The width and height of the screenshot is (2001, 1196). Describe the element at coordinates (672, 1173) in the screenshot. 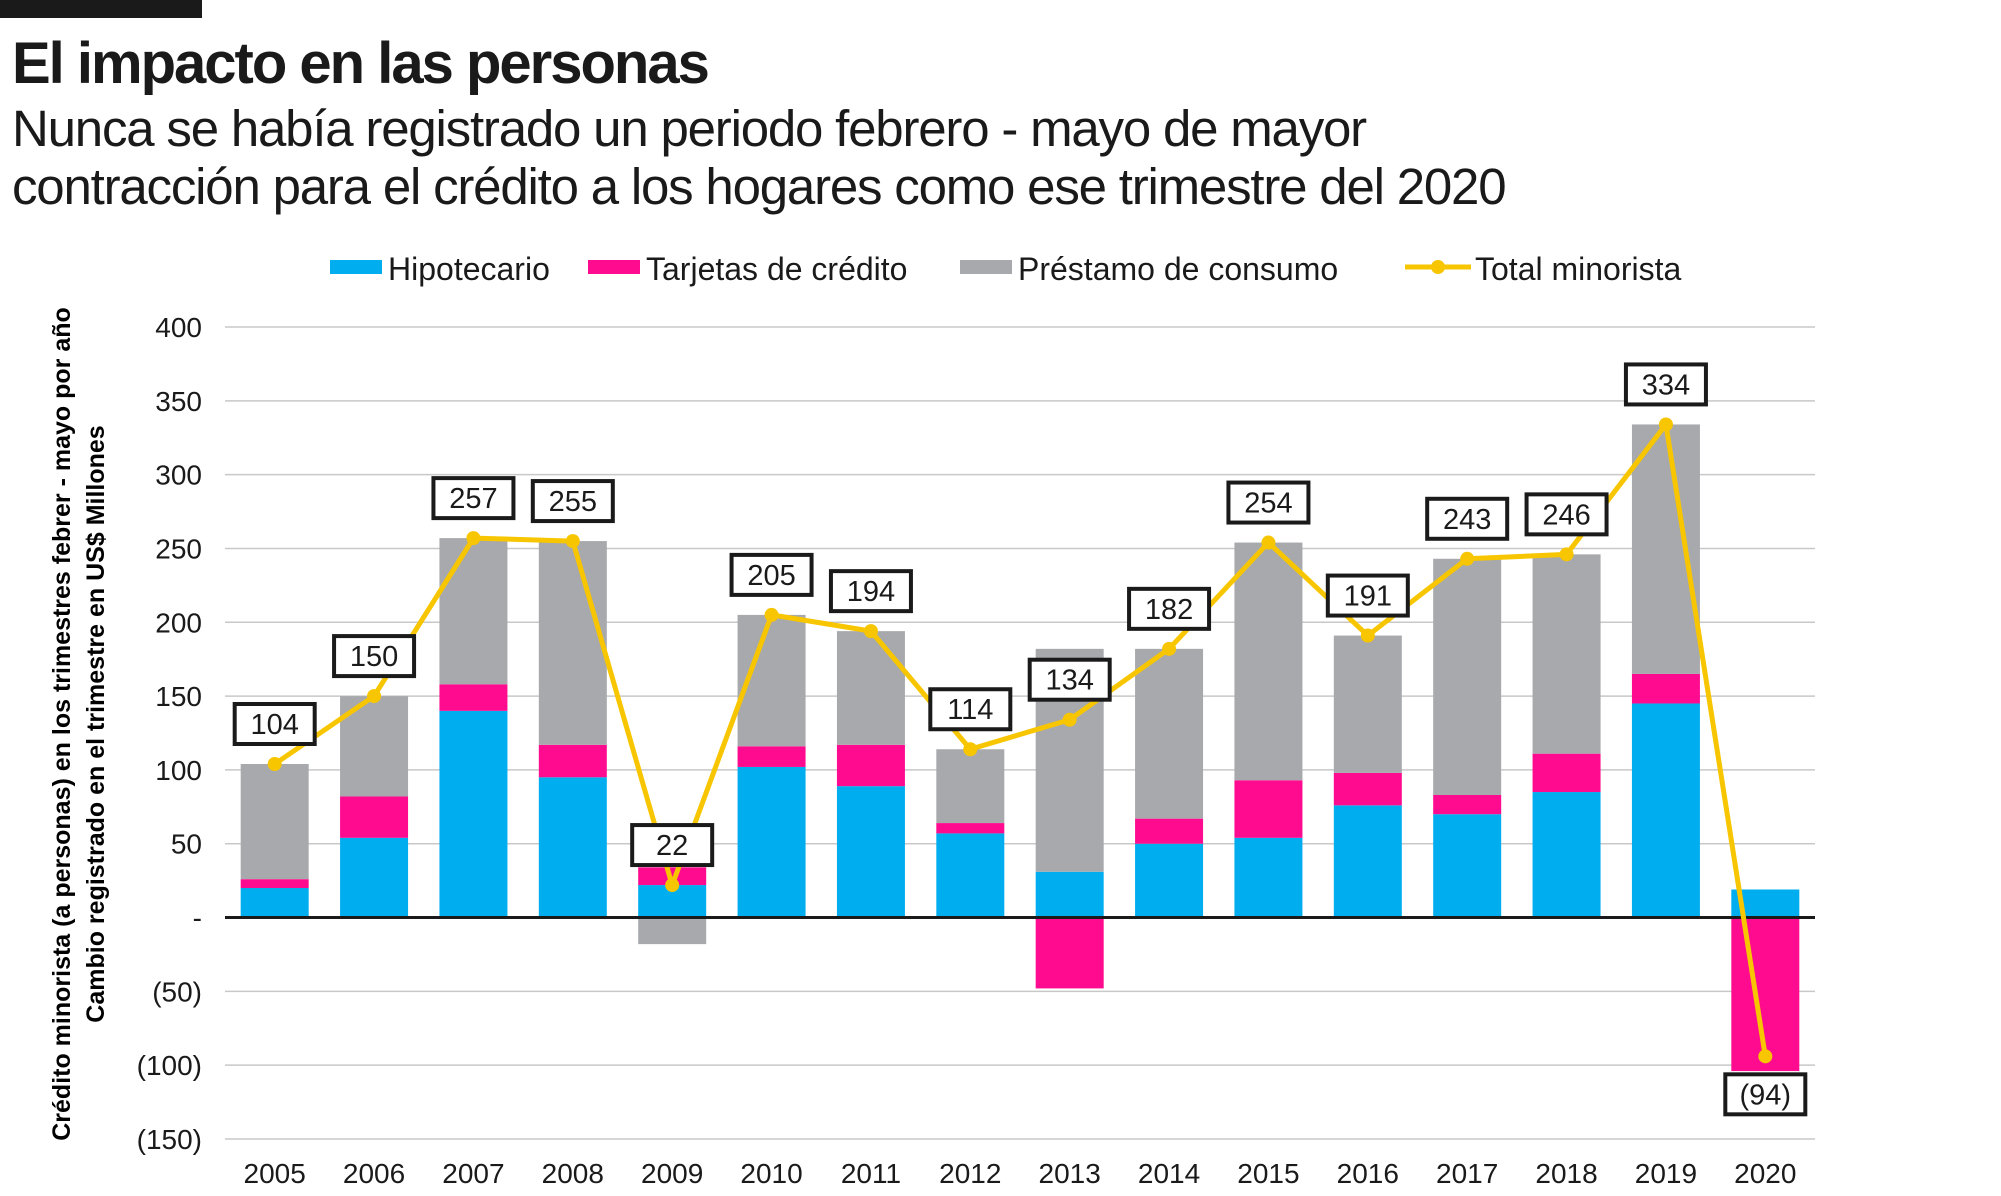

I see `x-tick-label: 2009` at that location.